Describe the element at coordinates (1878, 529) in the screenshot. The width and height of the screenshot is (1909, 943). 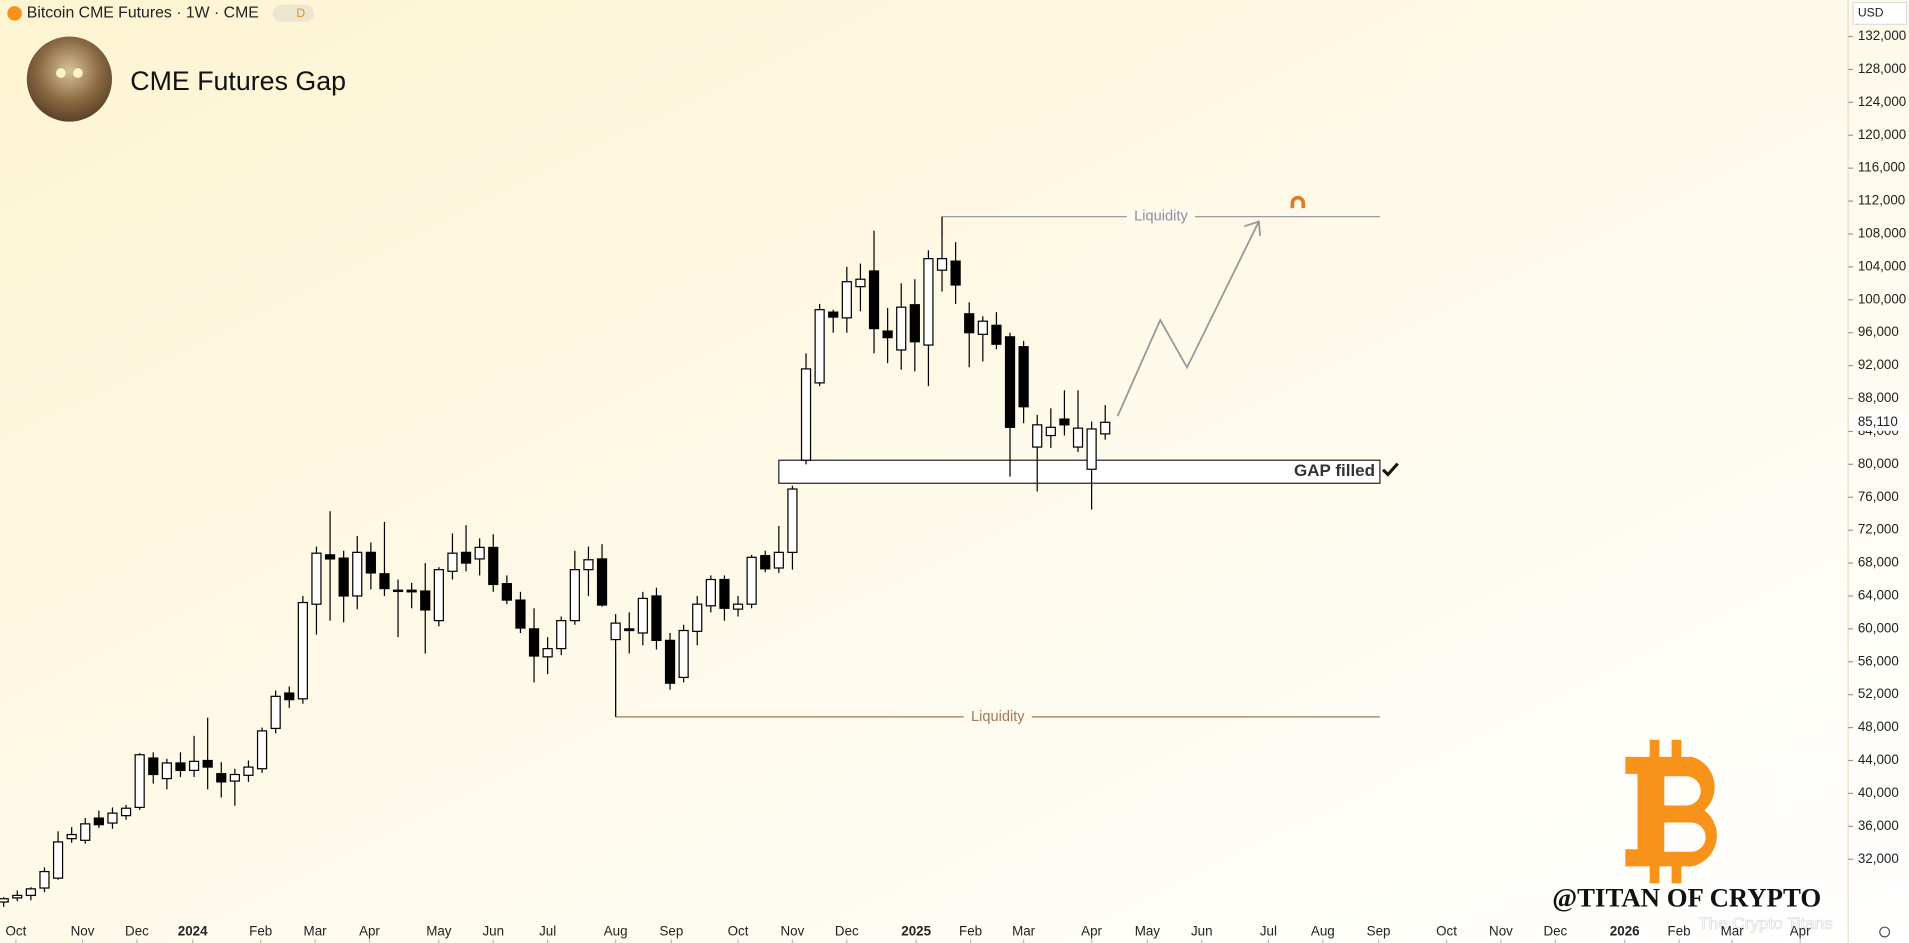
I see `y-tick-label: 72,000` at that location.